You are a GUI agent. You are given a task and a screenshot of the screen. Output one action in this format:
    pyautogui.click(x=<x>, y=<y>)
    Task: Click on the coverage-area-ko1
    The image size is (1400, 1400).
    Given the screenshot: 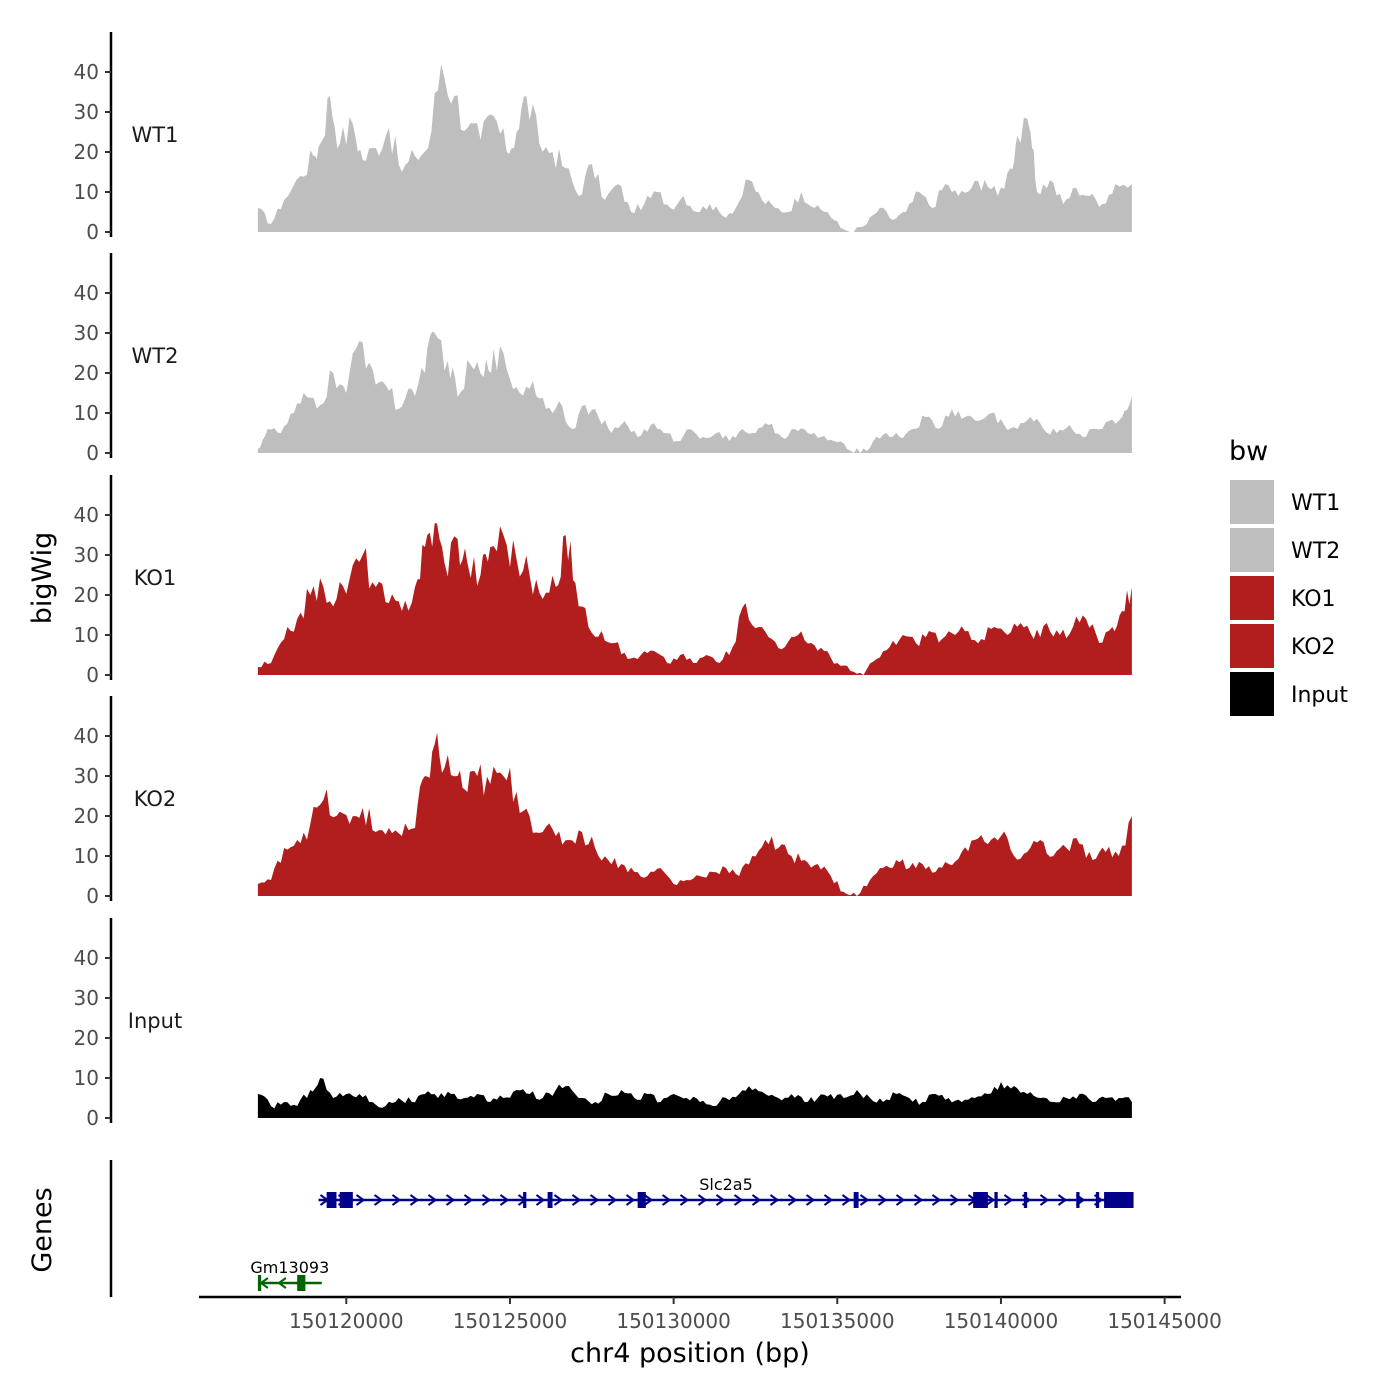 What is the action you would take?
    pyautogui.click(x=694, y=599)
    